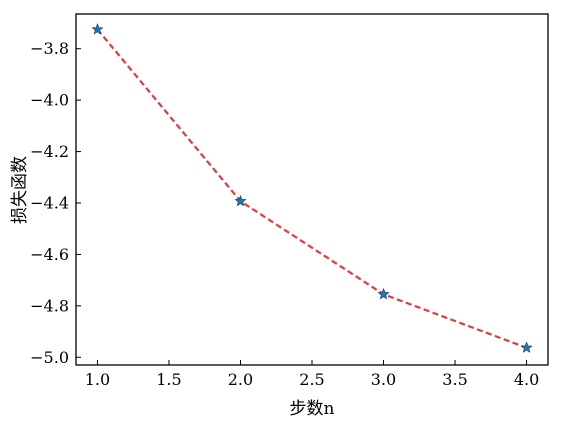 The image size is (571, 429). Describe the element at coordinates (312, 409) in the screenshot. I see `x-axis-label: 步数n` at that location.